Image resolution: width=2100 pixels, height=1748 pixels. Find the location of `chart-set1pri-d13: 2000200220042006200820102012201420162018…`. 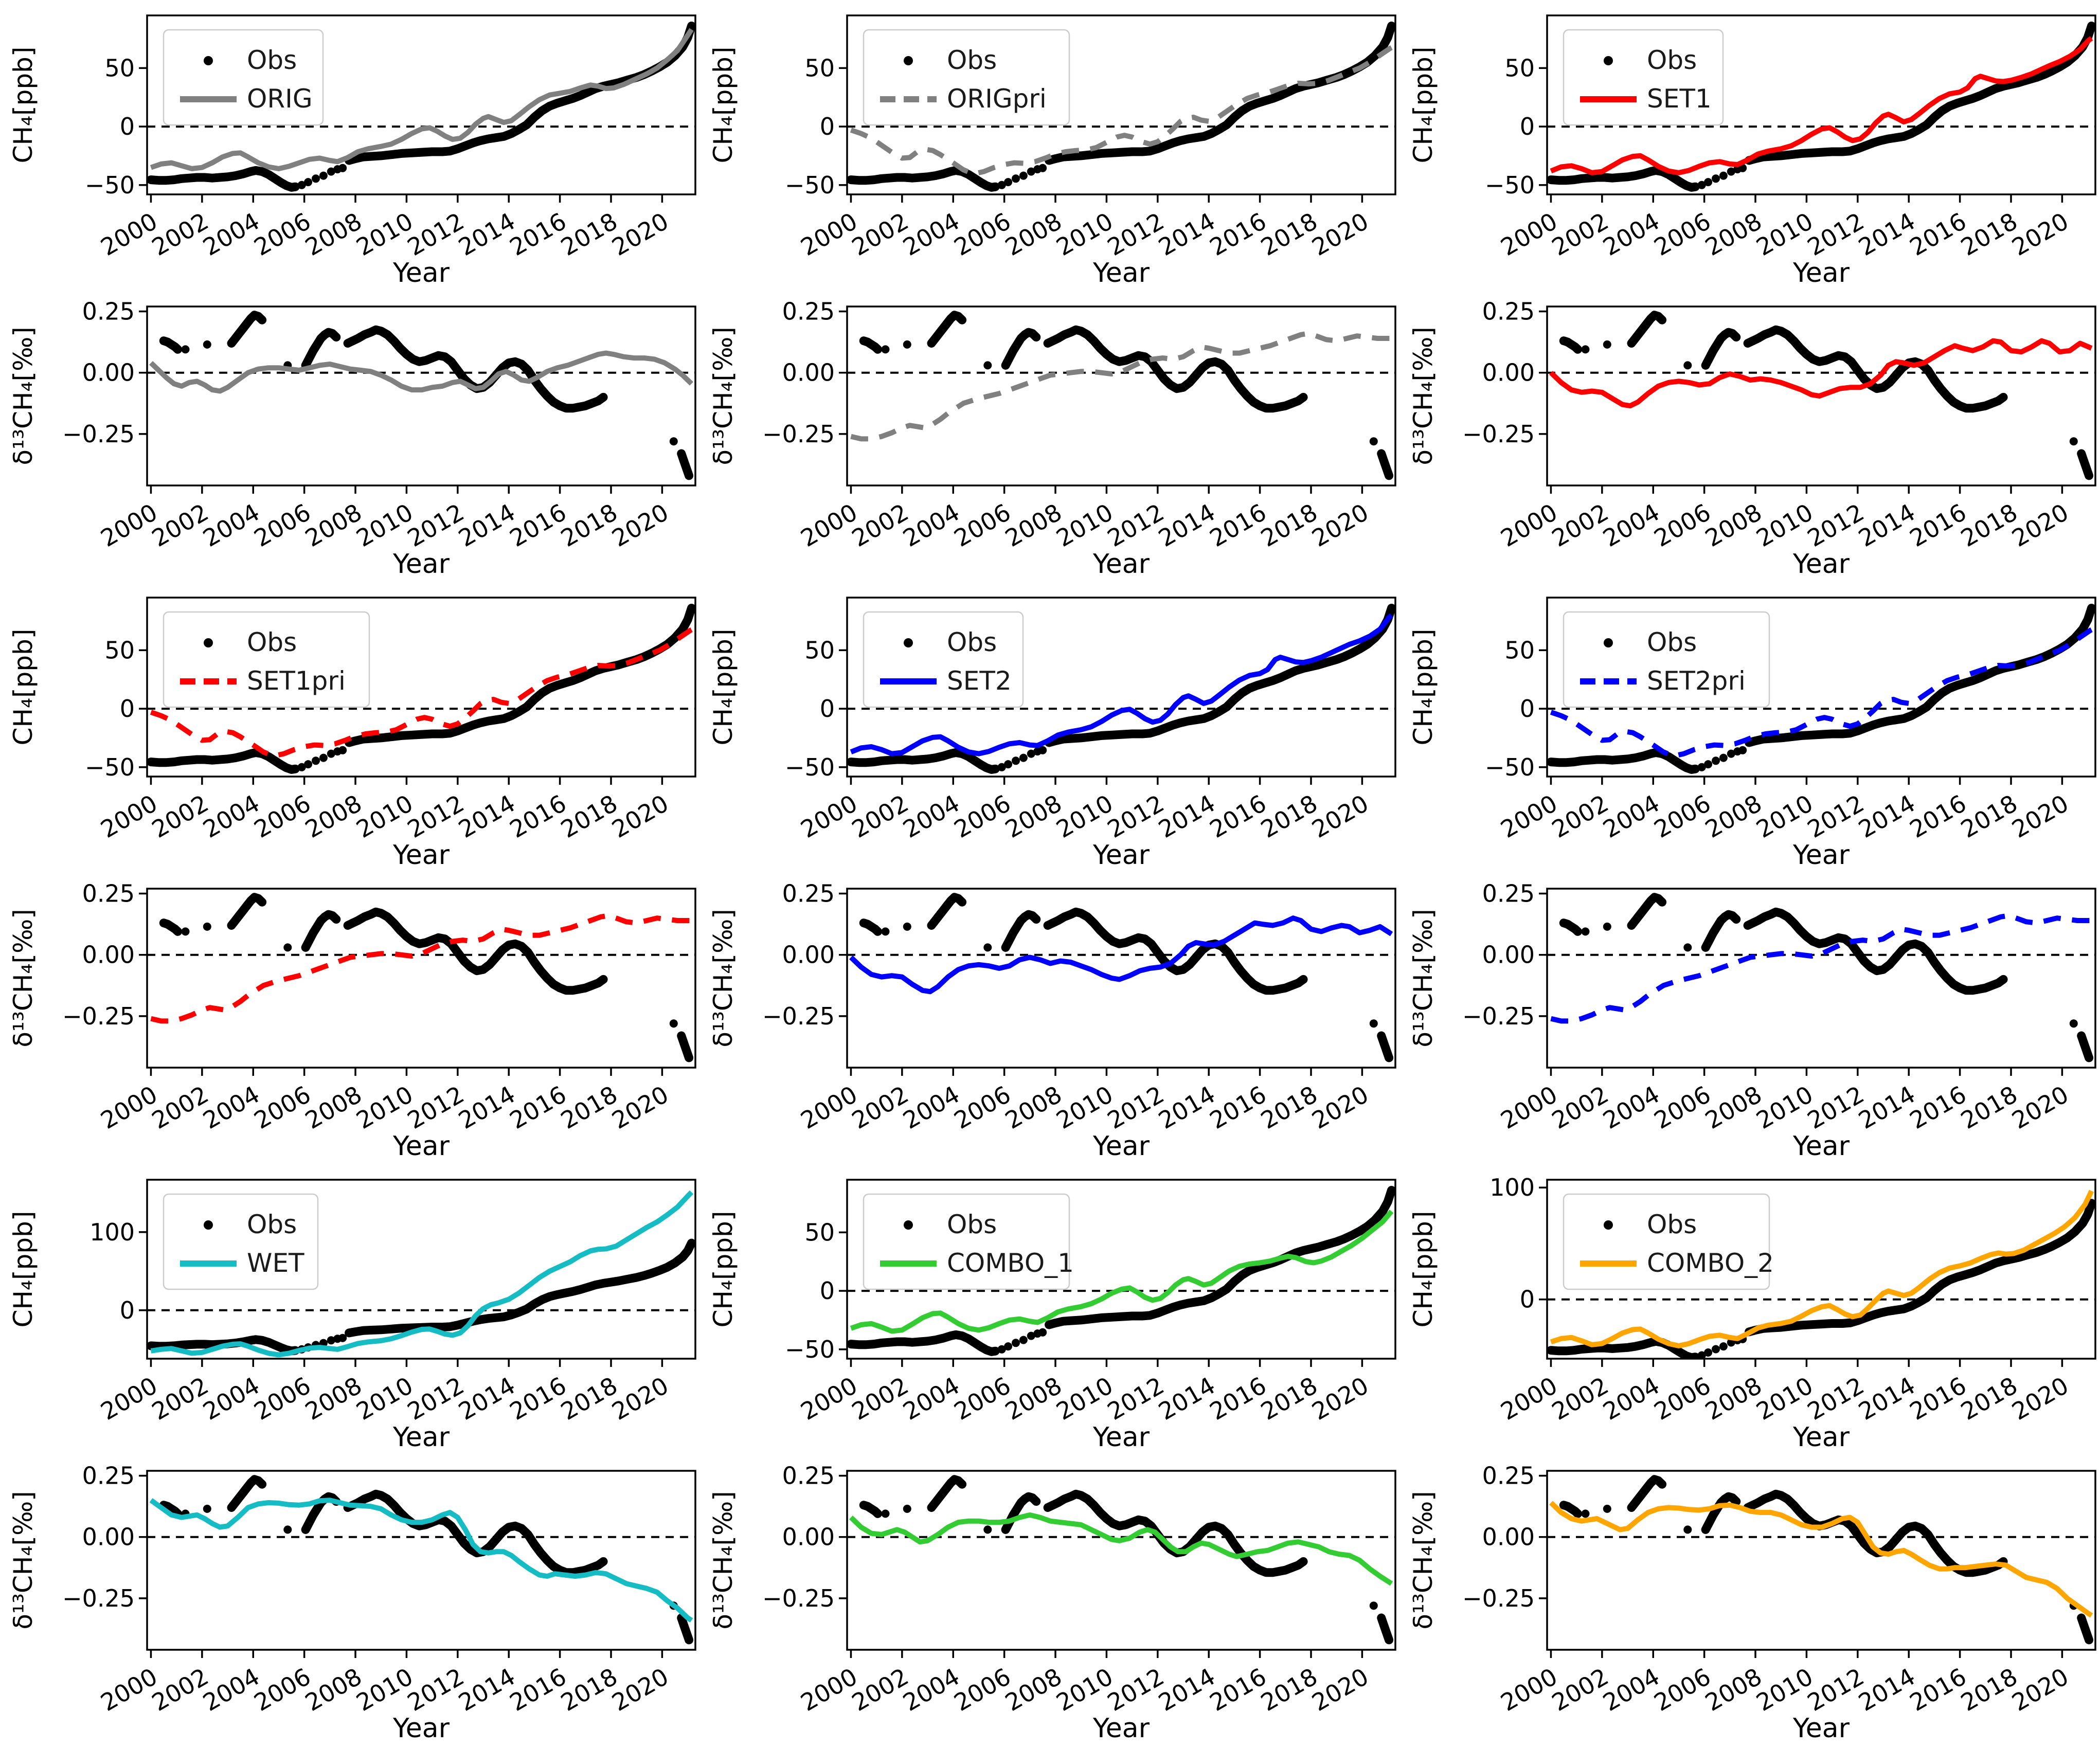

chart-set1pri-d13: 2000200220042006200820102012201420162018… is located at coordinates (352, 1021).